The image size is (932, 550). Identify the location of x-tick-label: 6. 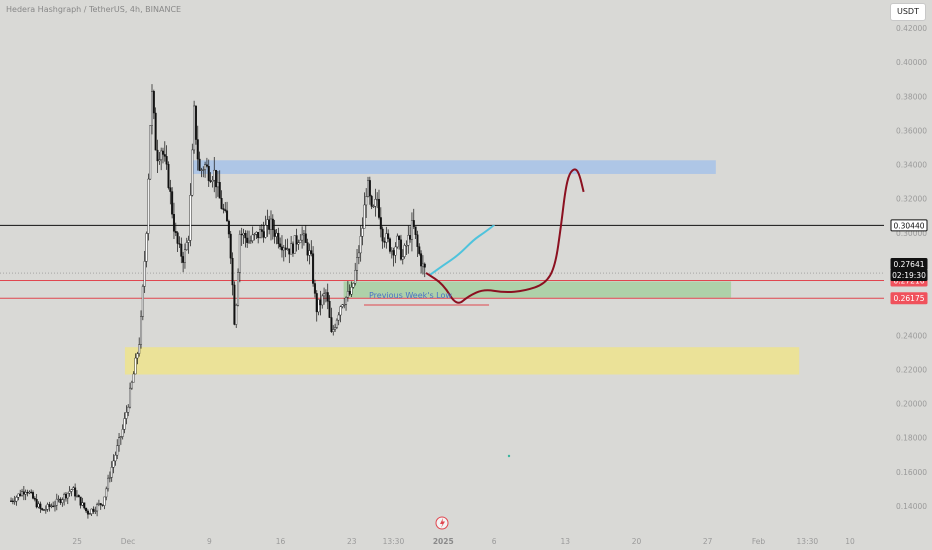
(494, 541).